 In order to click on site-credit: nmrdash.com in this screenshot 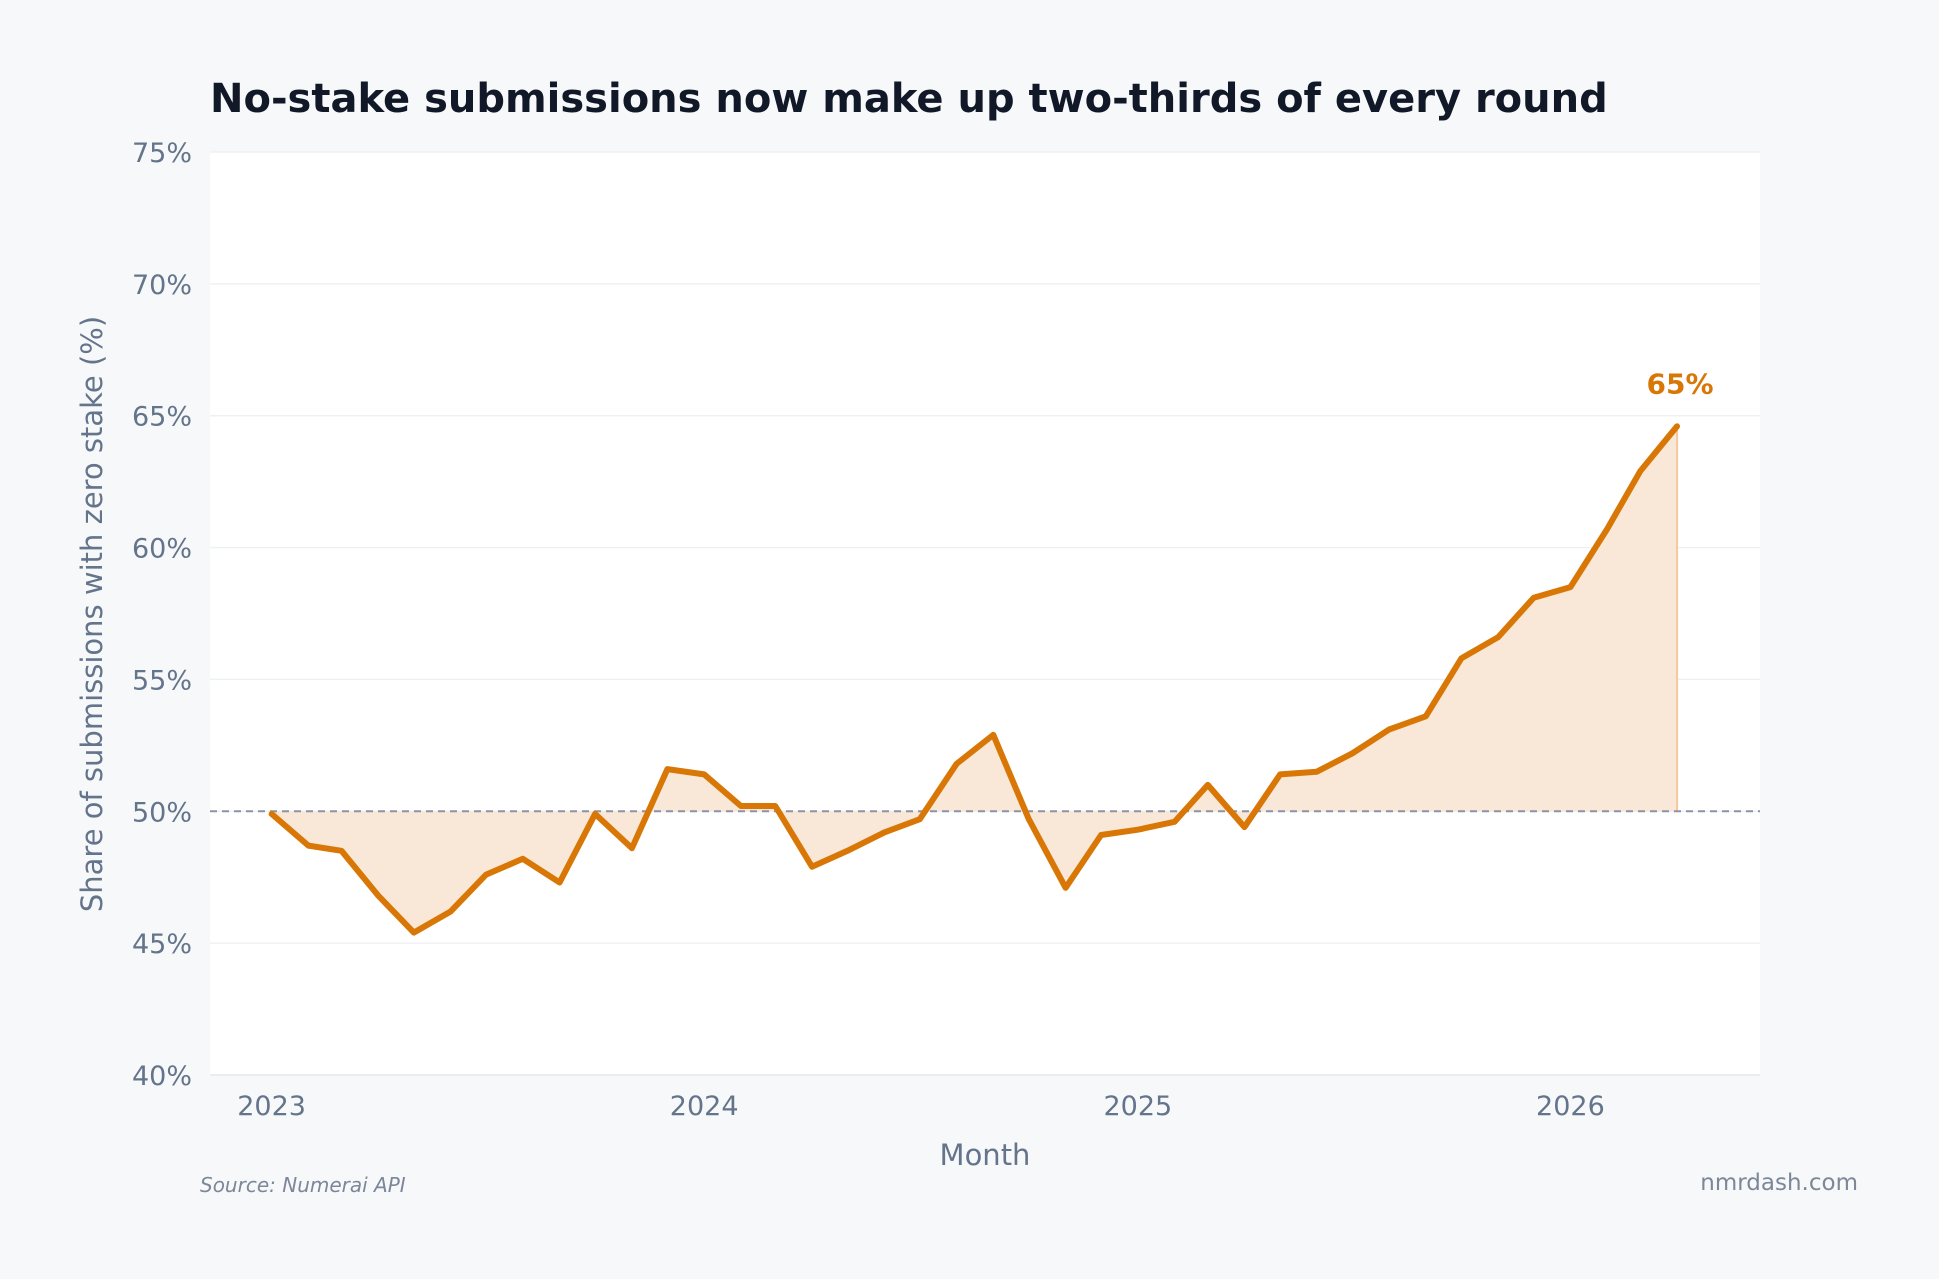, I will do `click(1779, 1183)`.